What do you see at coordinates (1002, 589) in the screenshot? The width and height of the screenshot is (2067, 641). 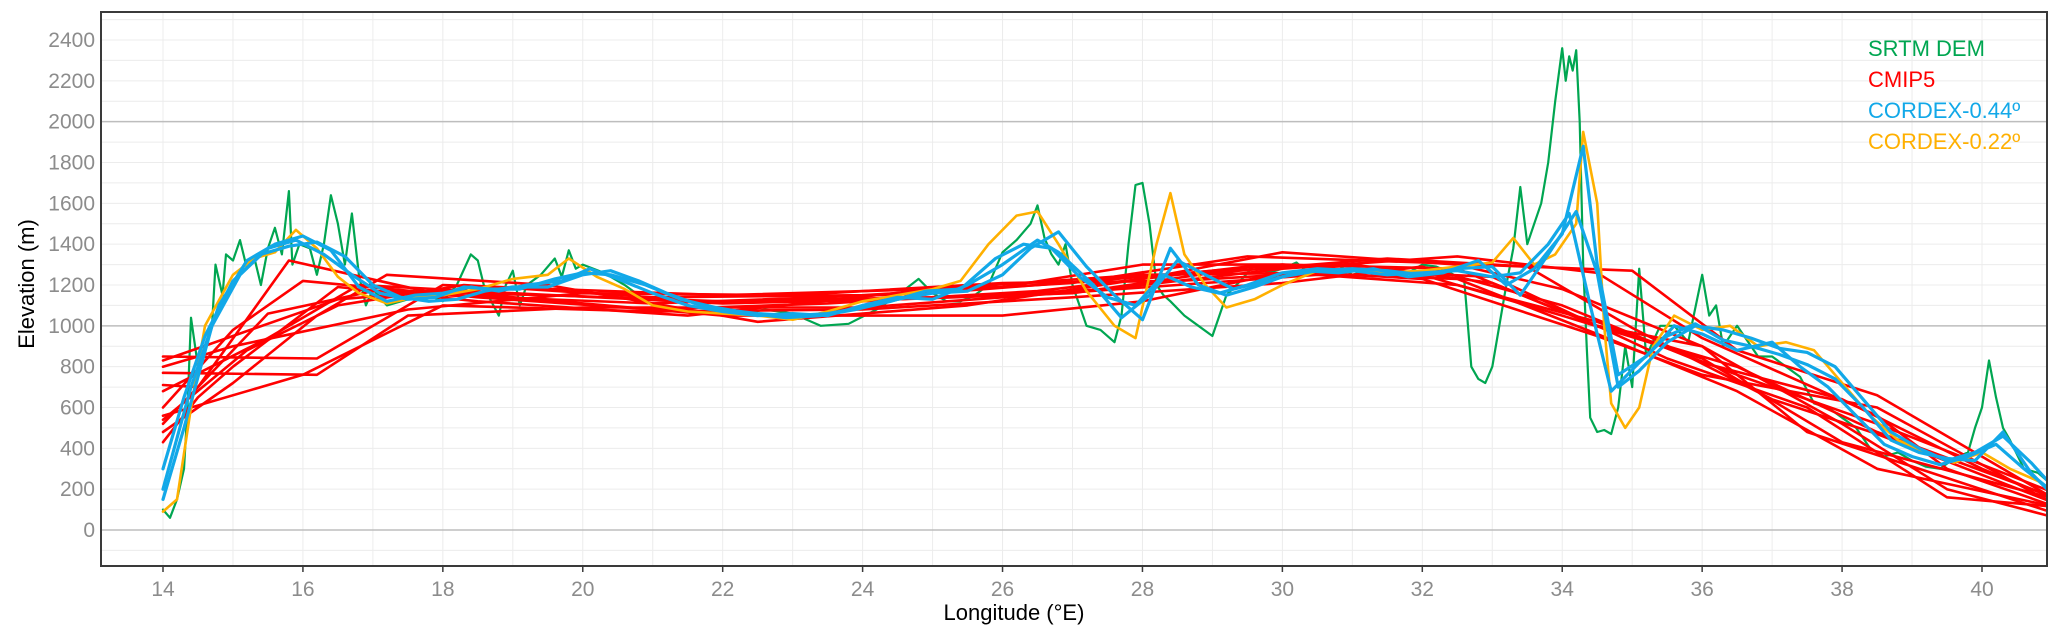 I see `x-tick-label: 26` at bounding box center [1002, 589].